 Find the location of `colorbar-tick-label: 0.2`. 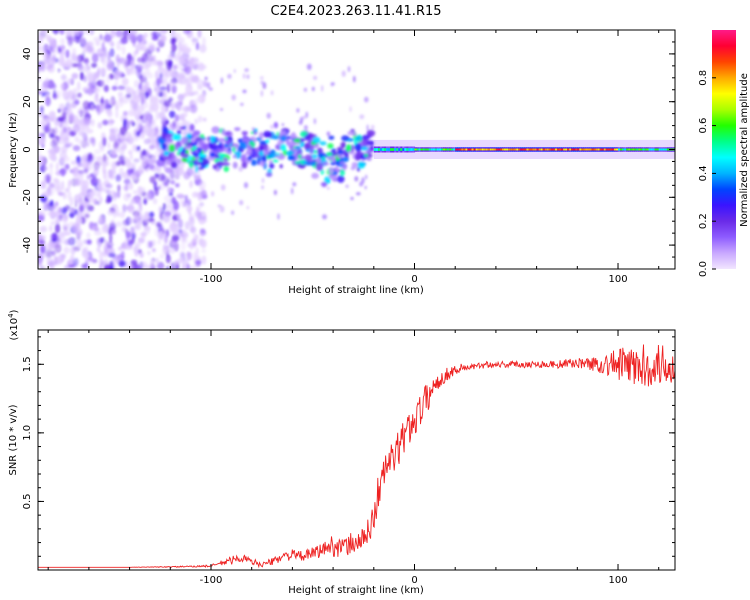

colorbar-tick-label: 0.2 is located at coordinates (703, 221).